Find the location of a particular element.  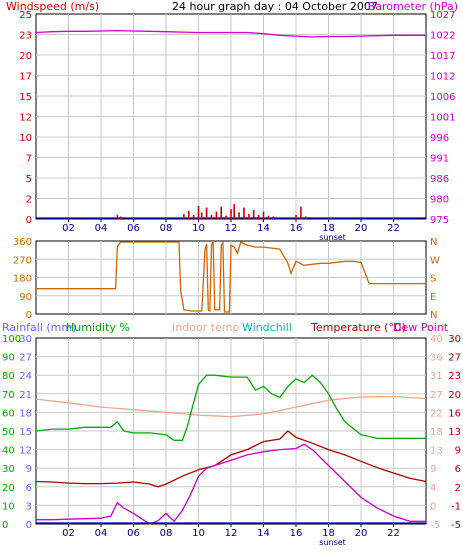

p3-x-tick: 06 is located at coordinates (133, 533).